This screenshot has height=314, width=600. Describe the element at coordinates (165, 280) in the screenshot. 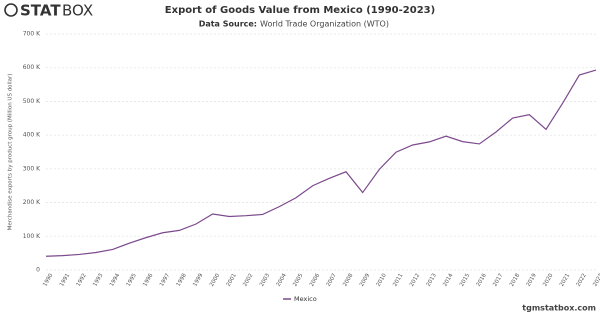

I see `x-tick-label: 1997` at that location.